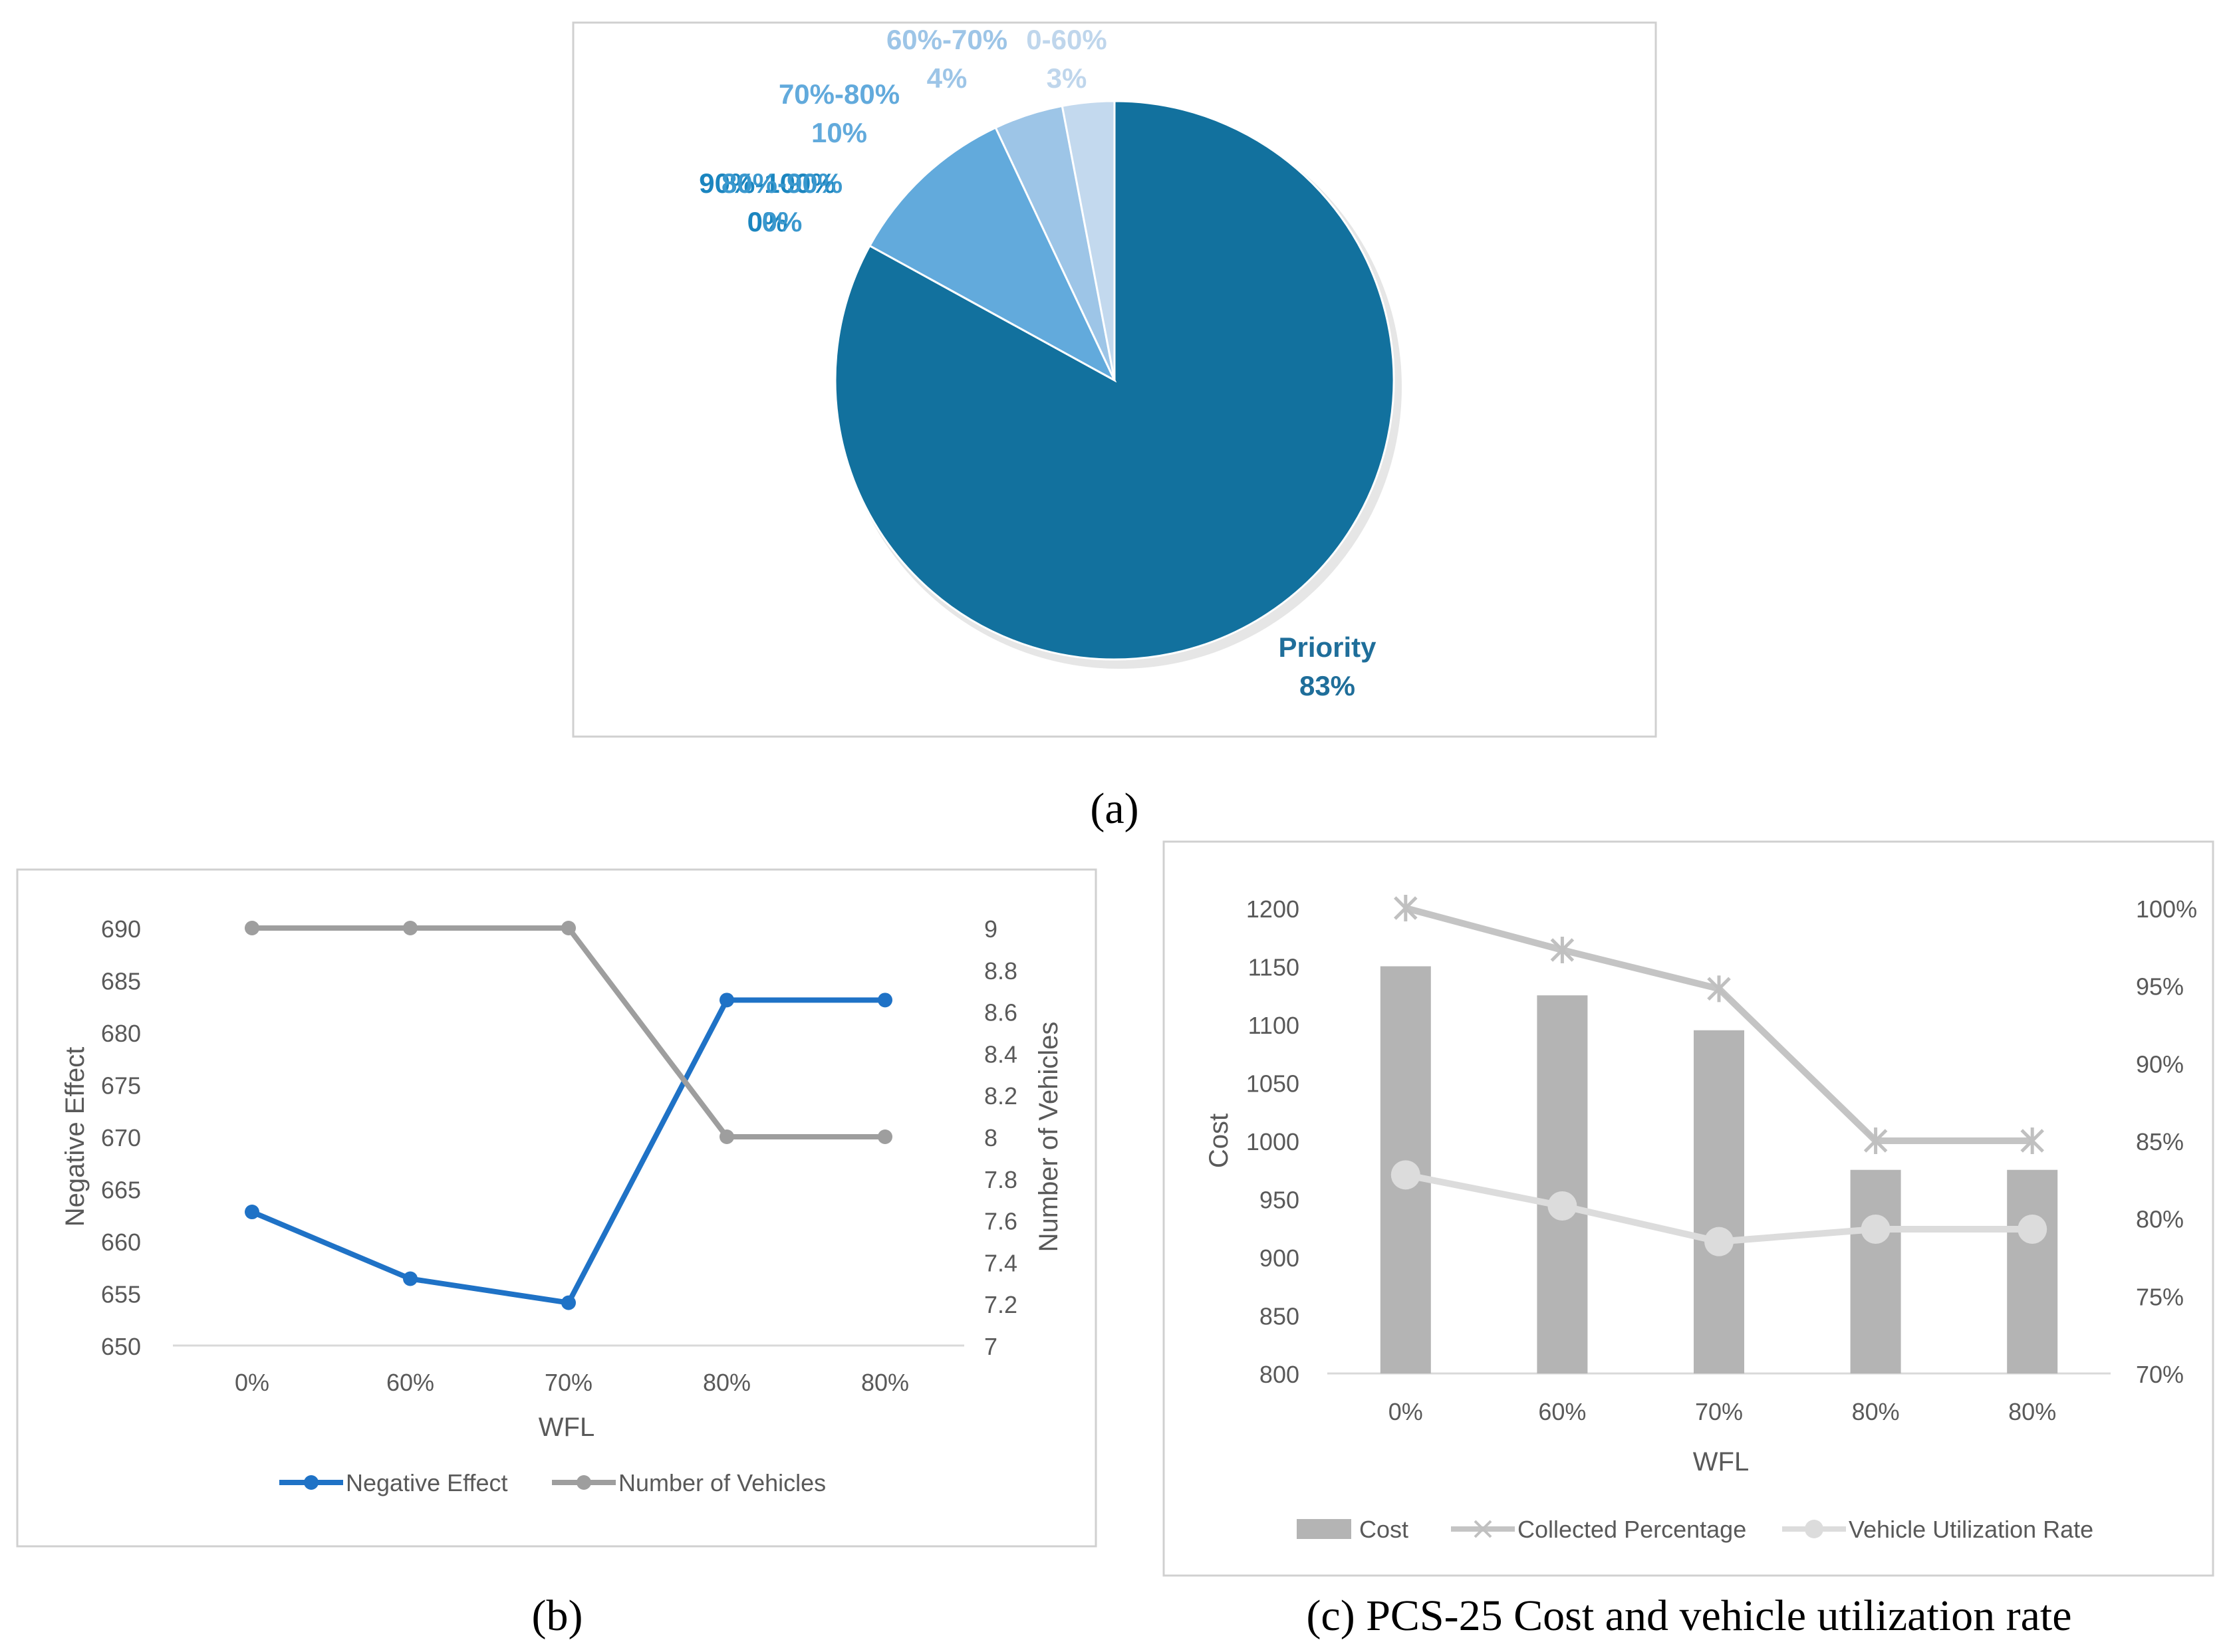 Image resolution: width=2227 pixels, height=1652 pixels. What do you see at coordinates (1000, 1096) in the screenshot?
I see `y2-tick-label: 8.2` at bounding box center [1000, 1096].